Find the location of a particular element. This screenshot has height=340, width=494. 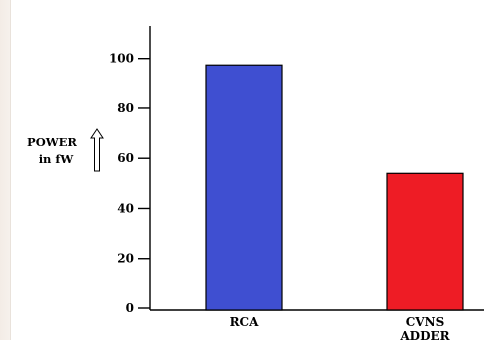

y-tick-label: 0 is located at coordinates (130, 308).